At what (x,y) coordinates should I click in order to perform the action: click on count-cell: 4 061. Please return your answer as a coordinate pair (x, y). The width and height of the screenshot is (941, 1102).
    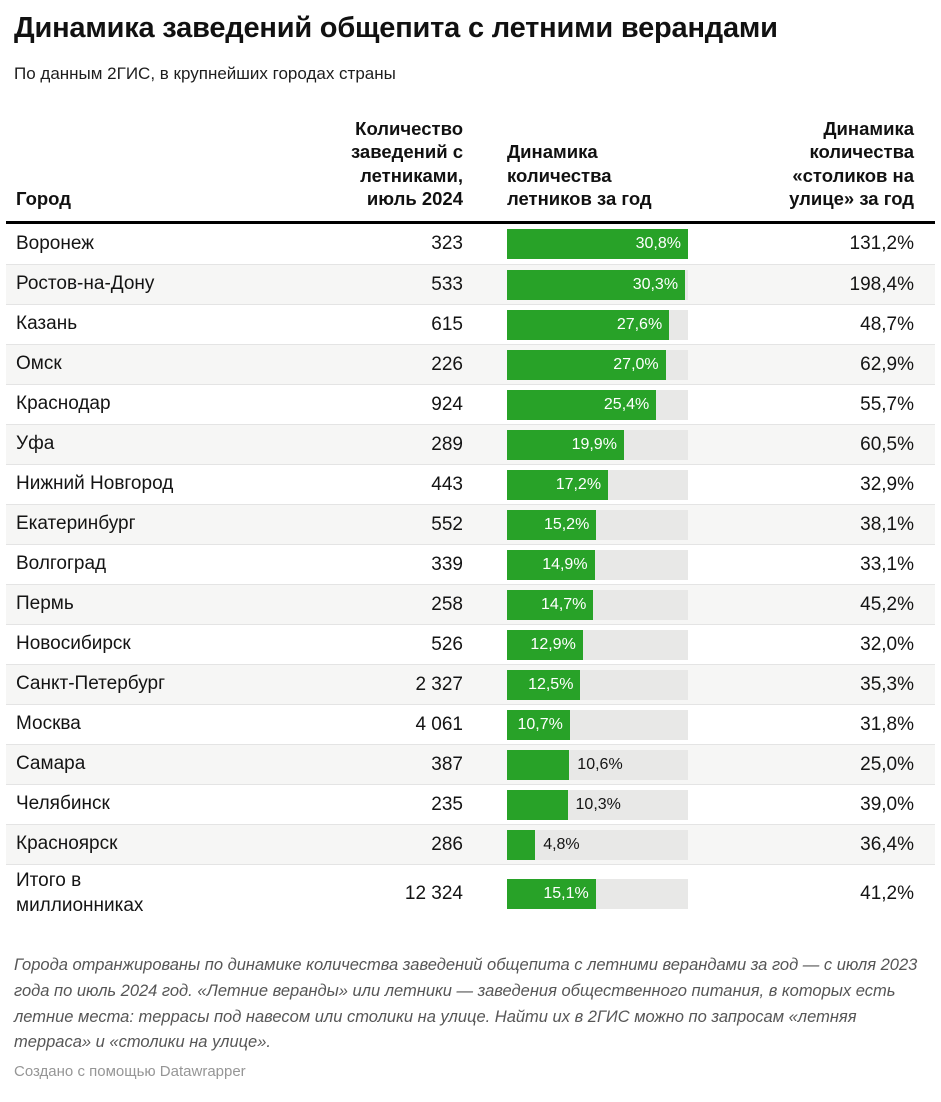
    Looking at the image, I should click on (439, 724).